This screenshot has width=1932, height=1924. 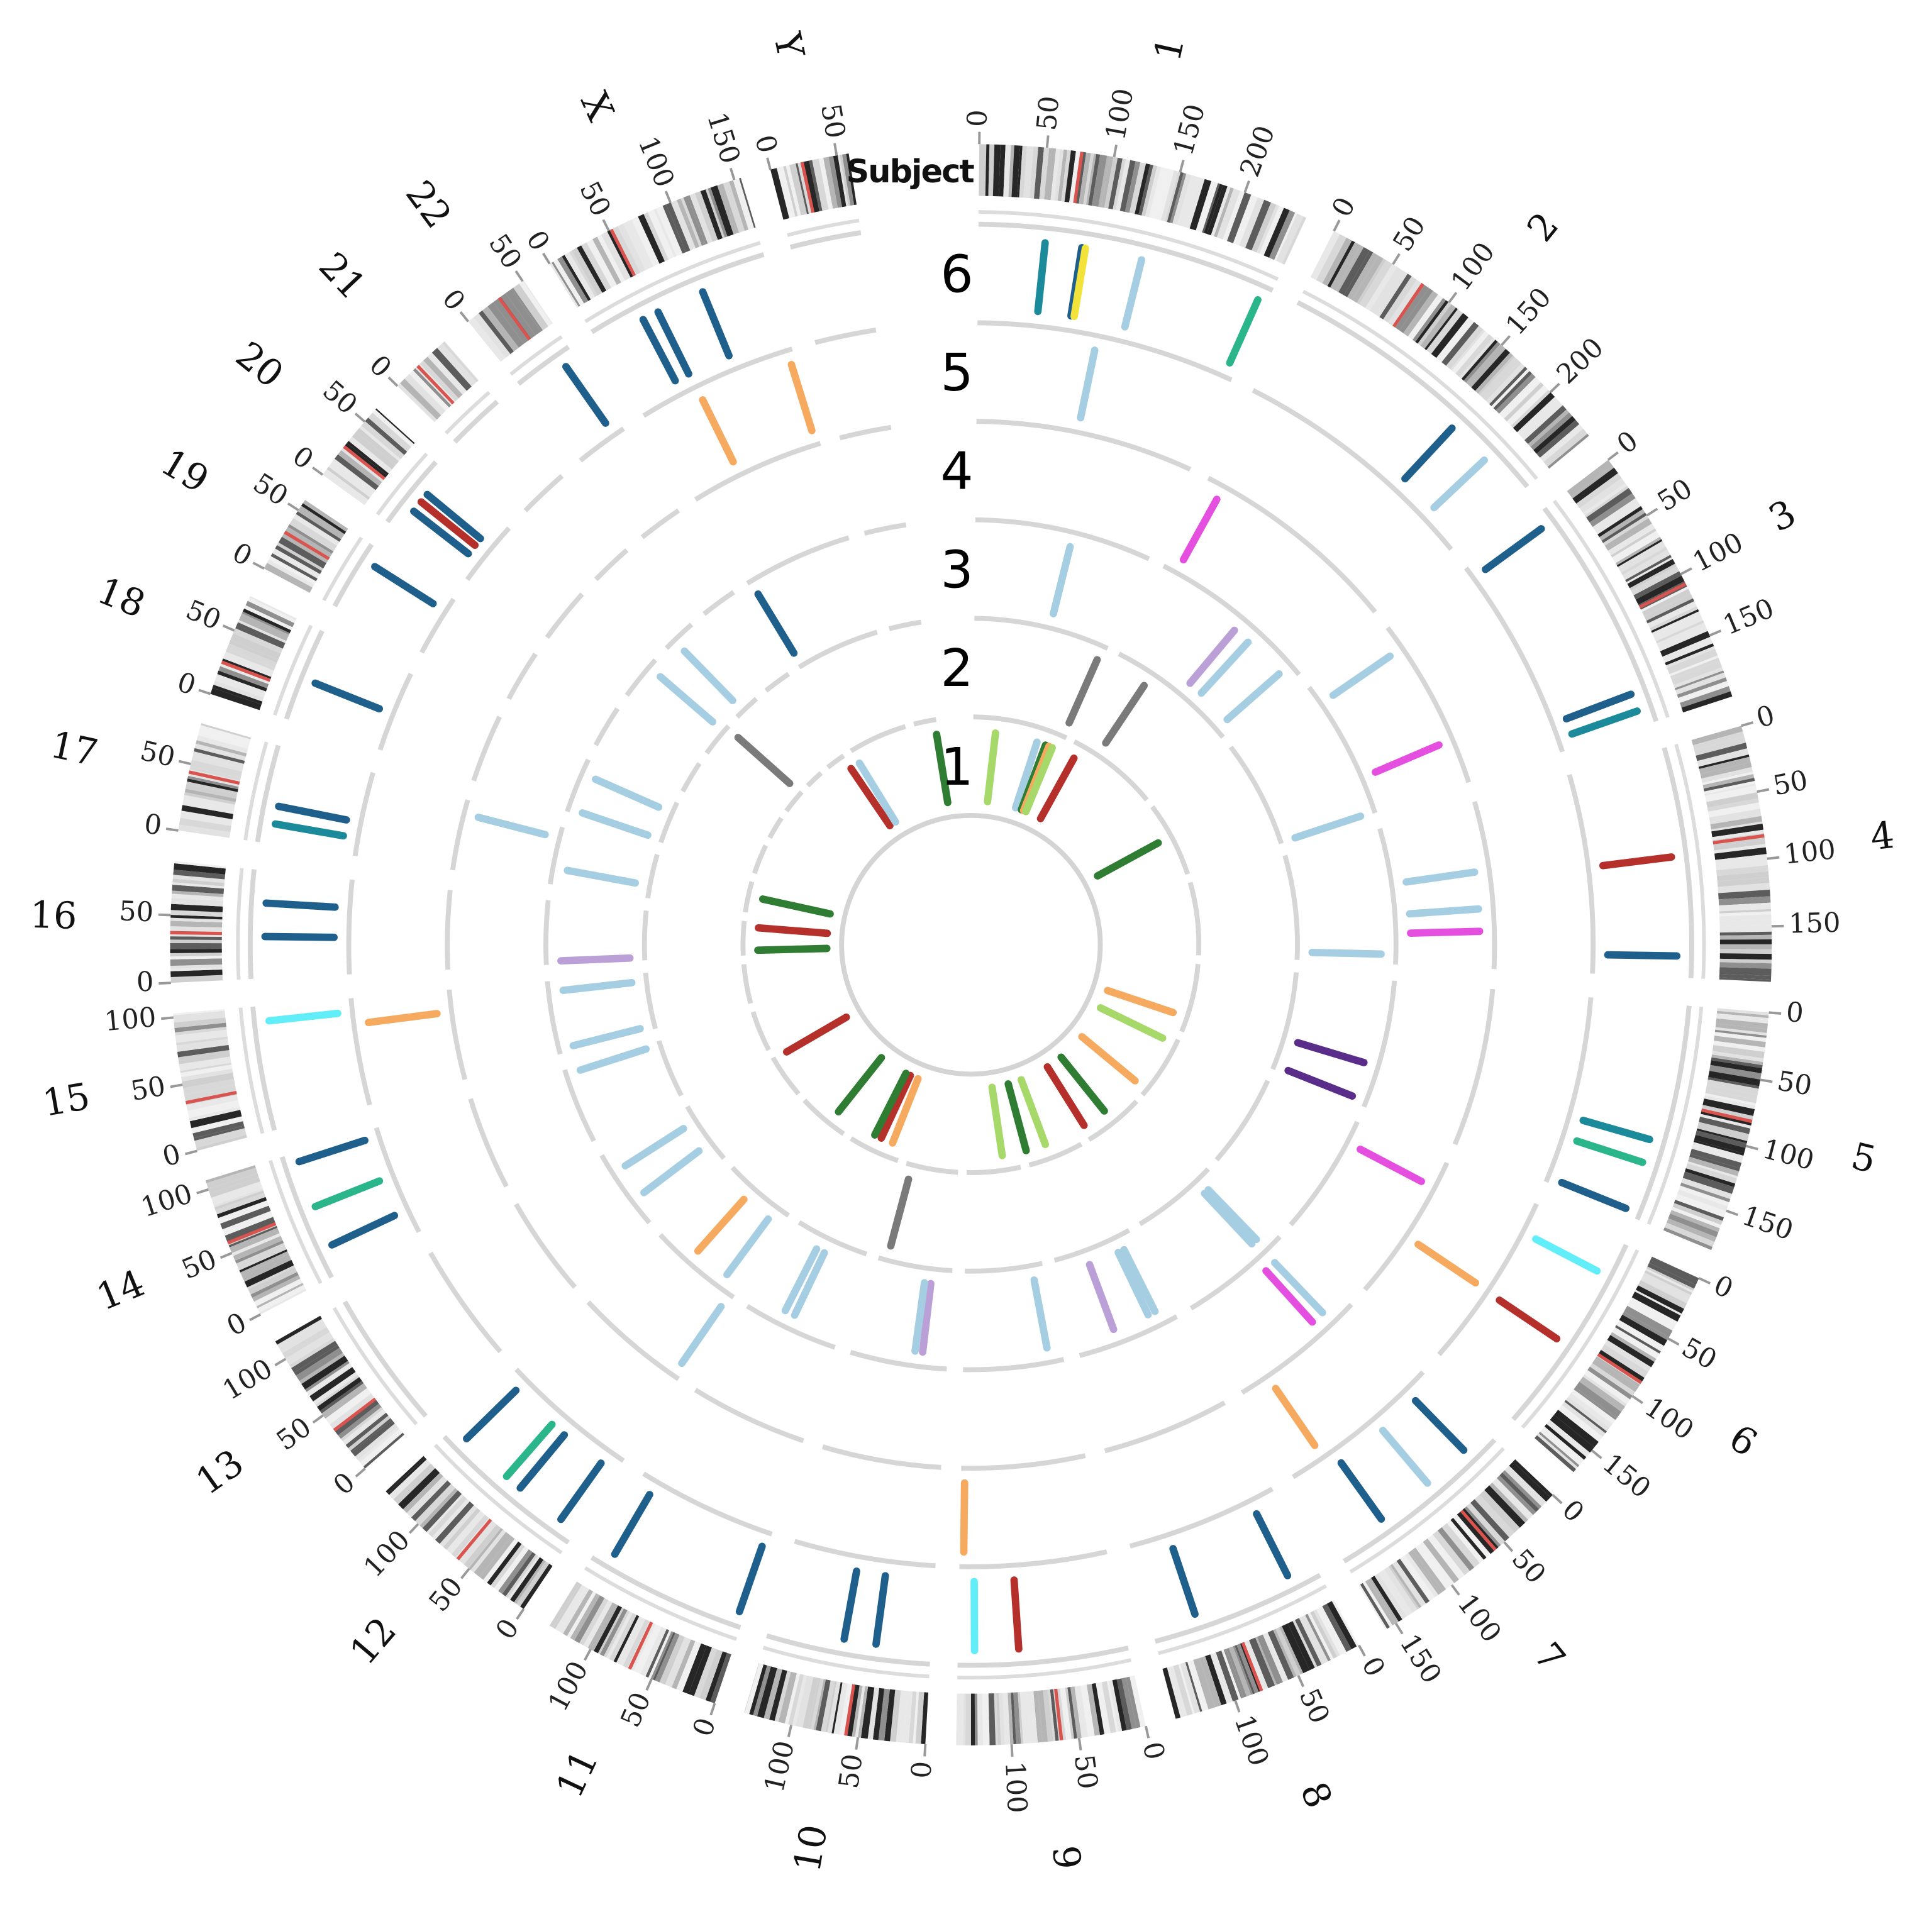 I want to click on mark-track3-chr9, so click(x=1040, y=1314).